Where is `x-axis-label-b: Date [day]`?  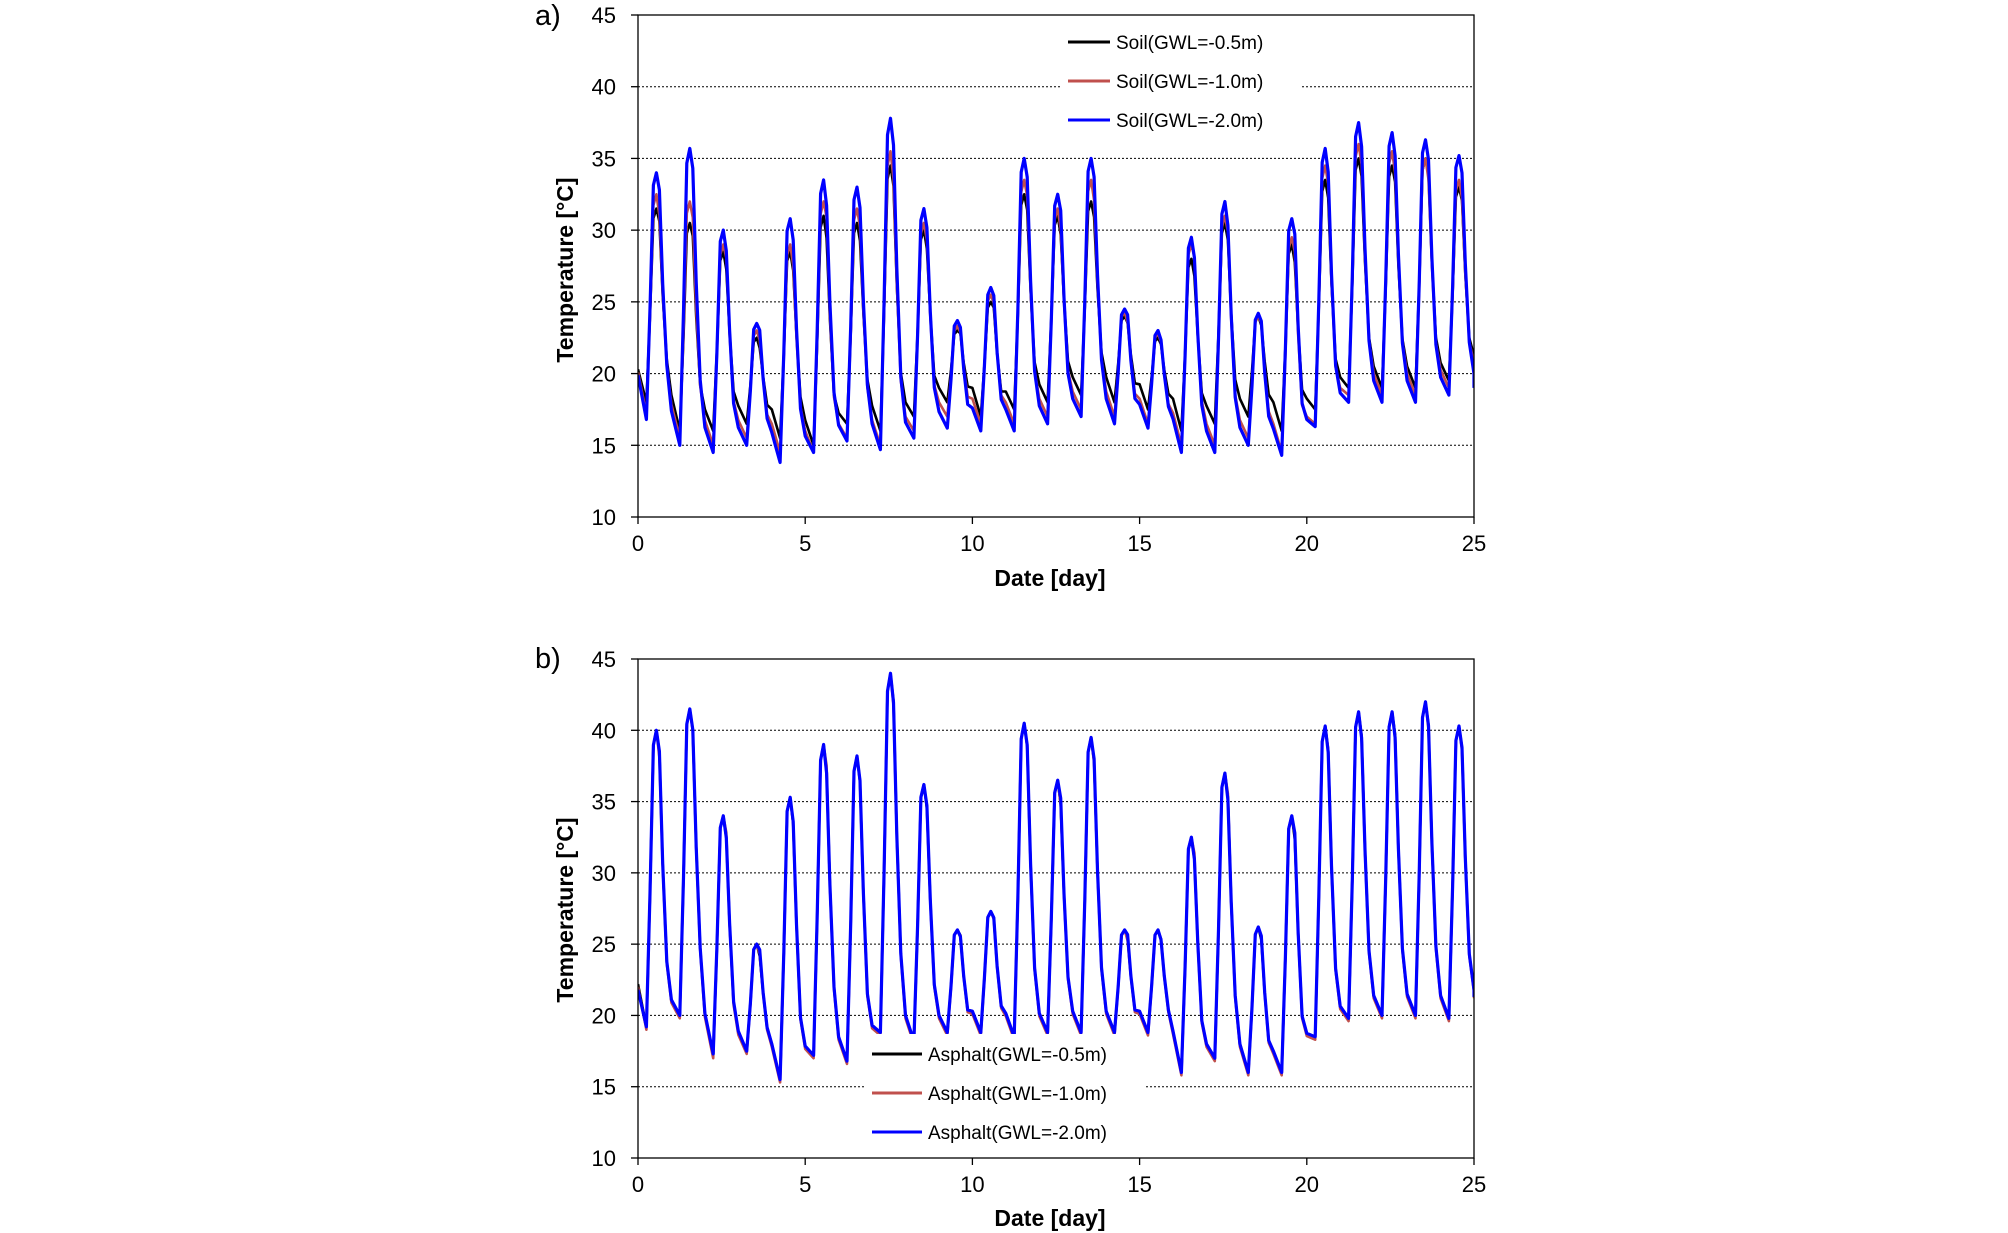
x-axis-label-b: Date [day] is located at coordinates (1049, 1218).